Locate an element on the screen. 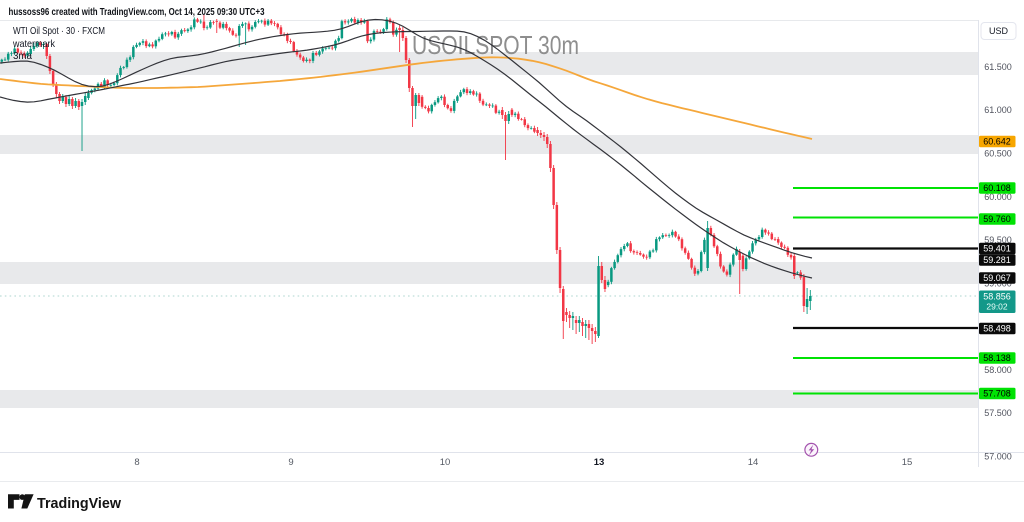  svg-text: 10 is located at coordinates (445, 462).